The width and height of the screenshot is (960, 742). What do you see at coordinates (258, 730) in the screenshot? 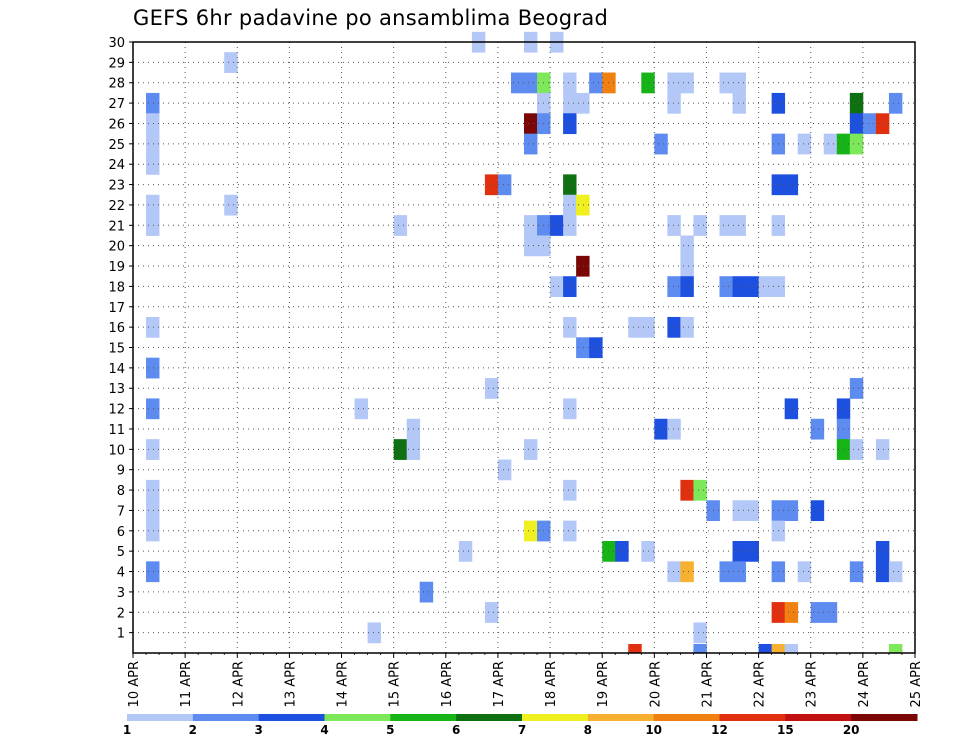
I see `legend-label: 3` at bounding box center [258, 730].